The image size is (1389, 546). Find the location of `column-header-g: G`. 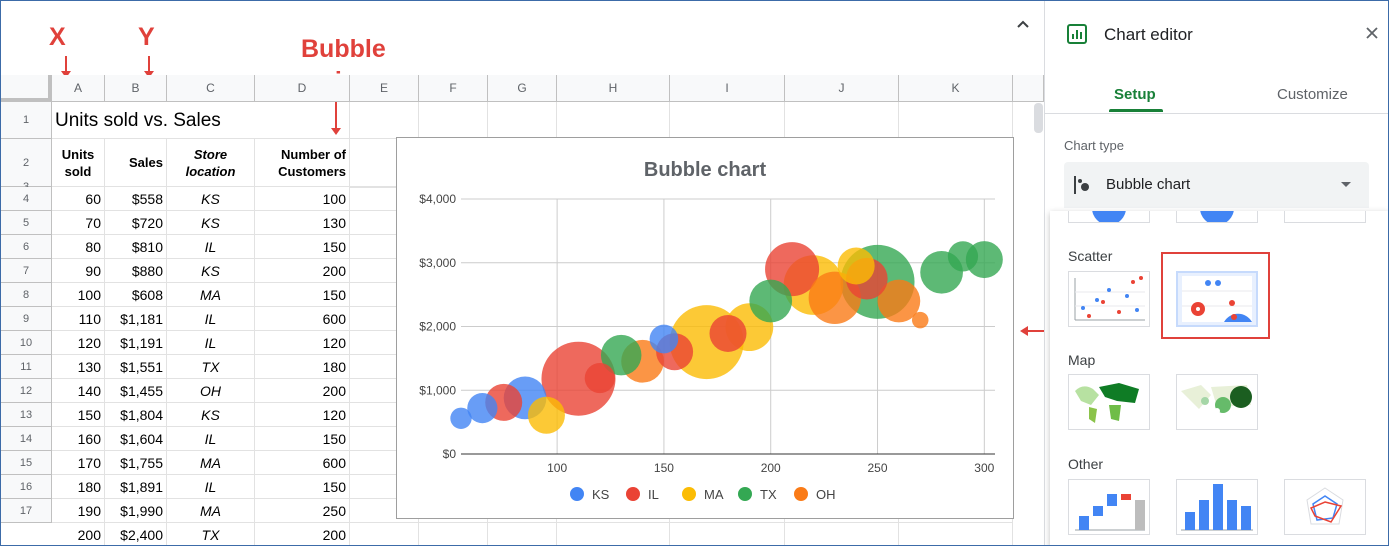

column-header-g: G is located at coordinates (522, 88).